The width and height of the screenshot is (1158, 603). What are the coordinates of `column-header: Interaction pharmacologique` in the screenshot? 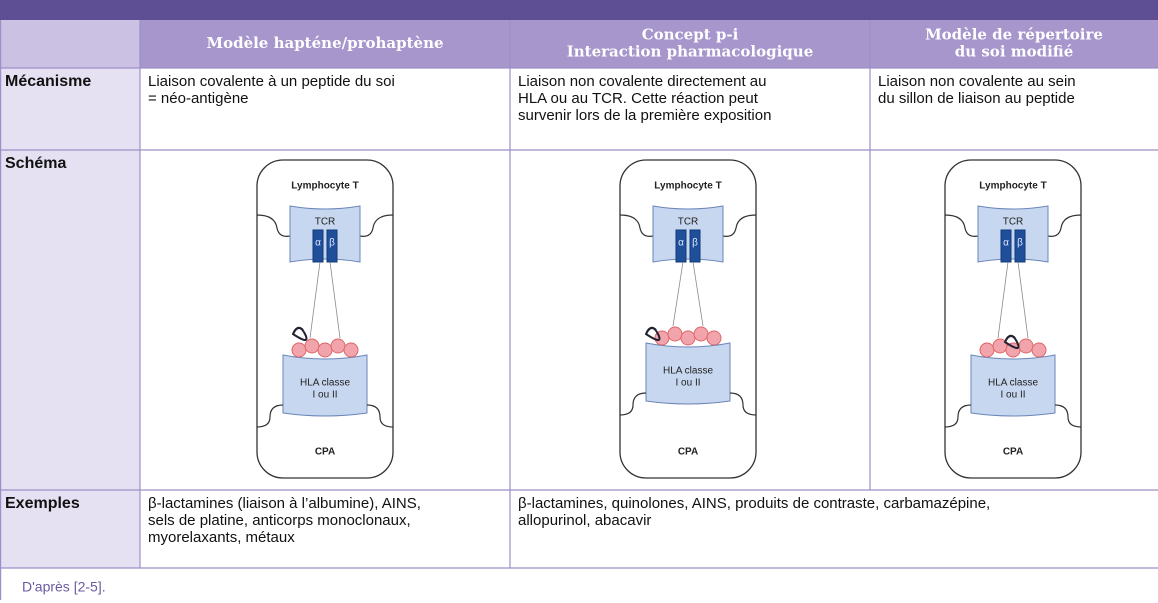 It's located at (690, 52).